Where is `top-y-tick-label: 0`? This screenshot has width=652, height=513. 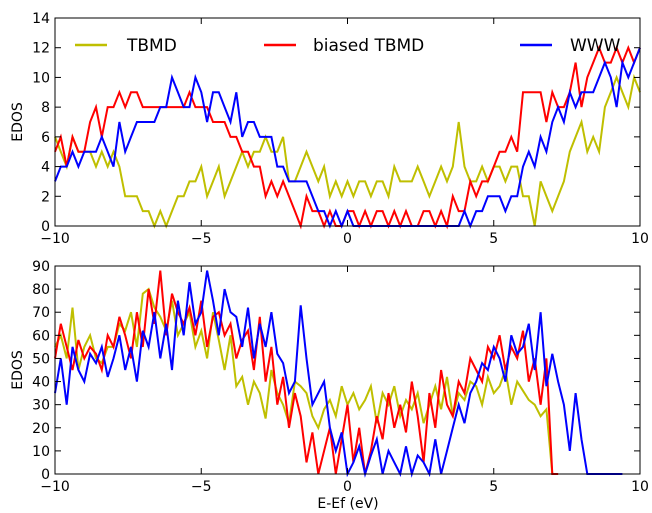
top-y-tick-label: 0 is located at coordinates (45, 227).